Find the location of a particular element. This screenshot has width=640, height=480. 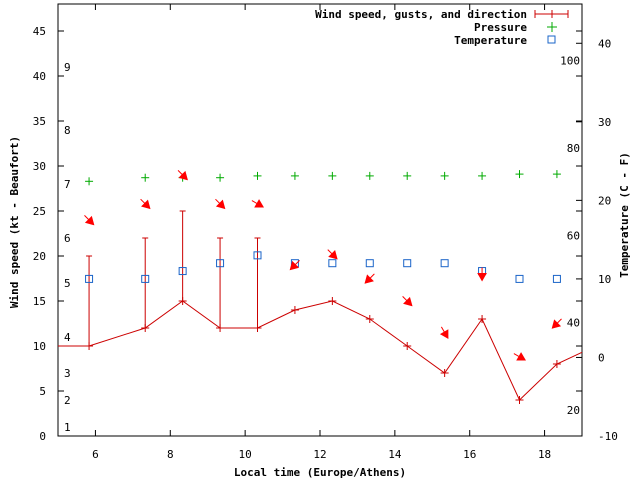

y2-tick-label: 0 is located at coordinates (601, 357).